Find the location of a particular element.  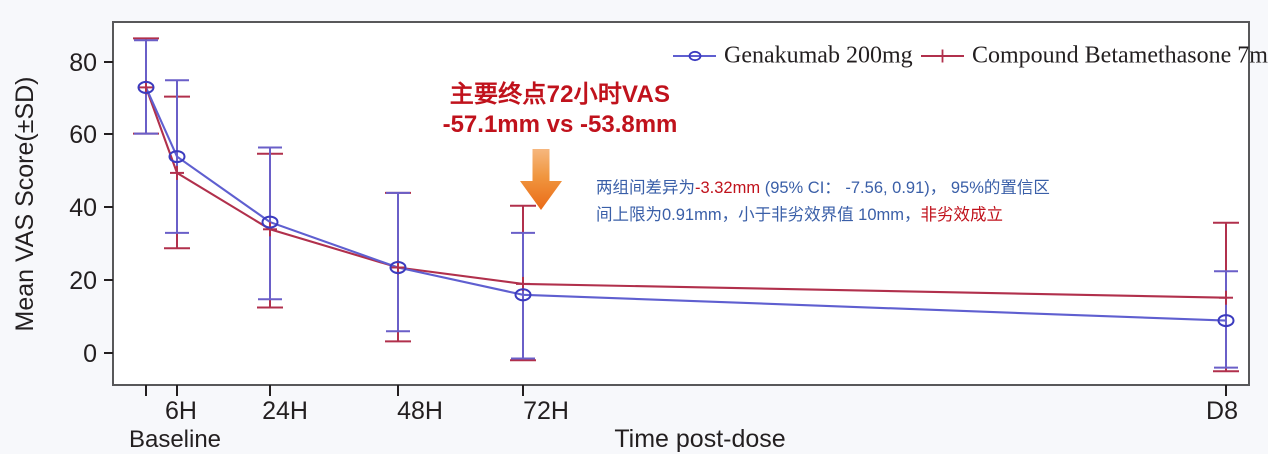

plus-icon is located at coordinates (942, 56).